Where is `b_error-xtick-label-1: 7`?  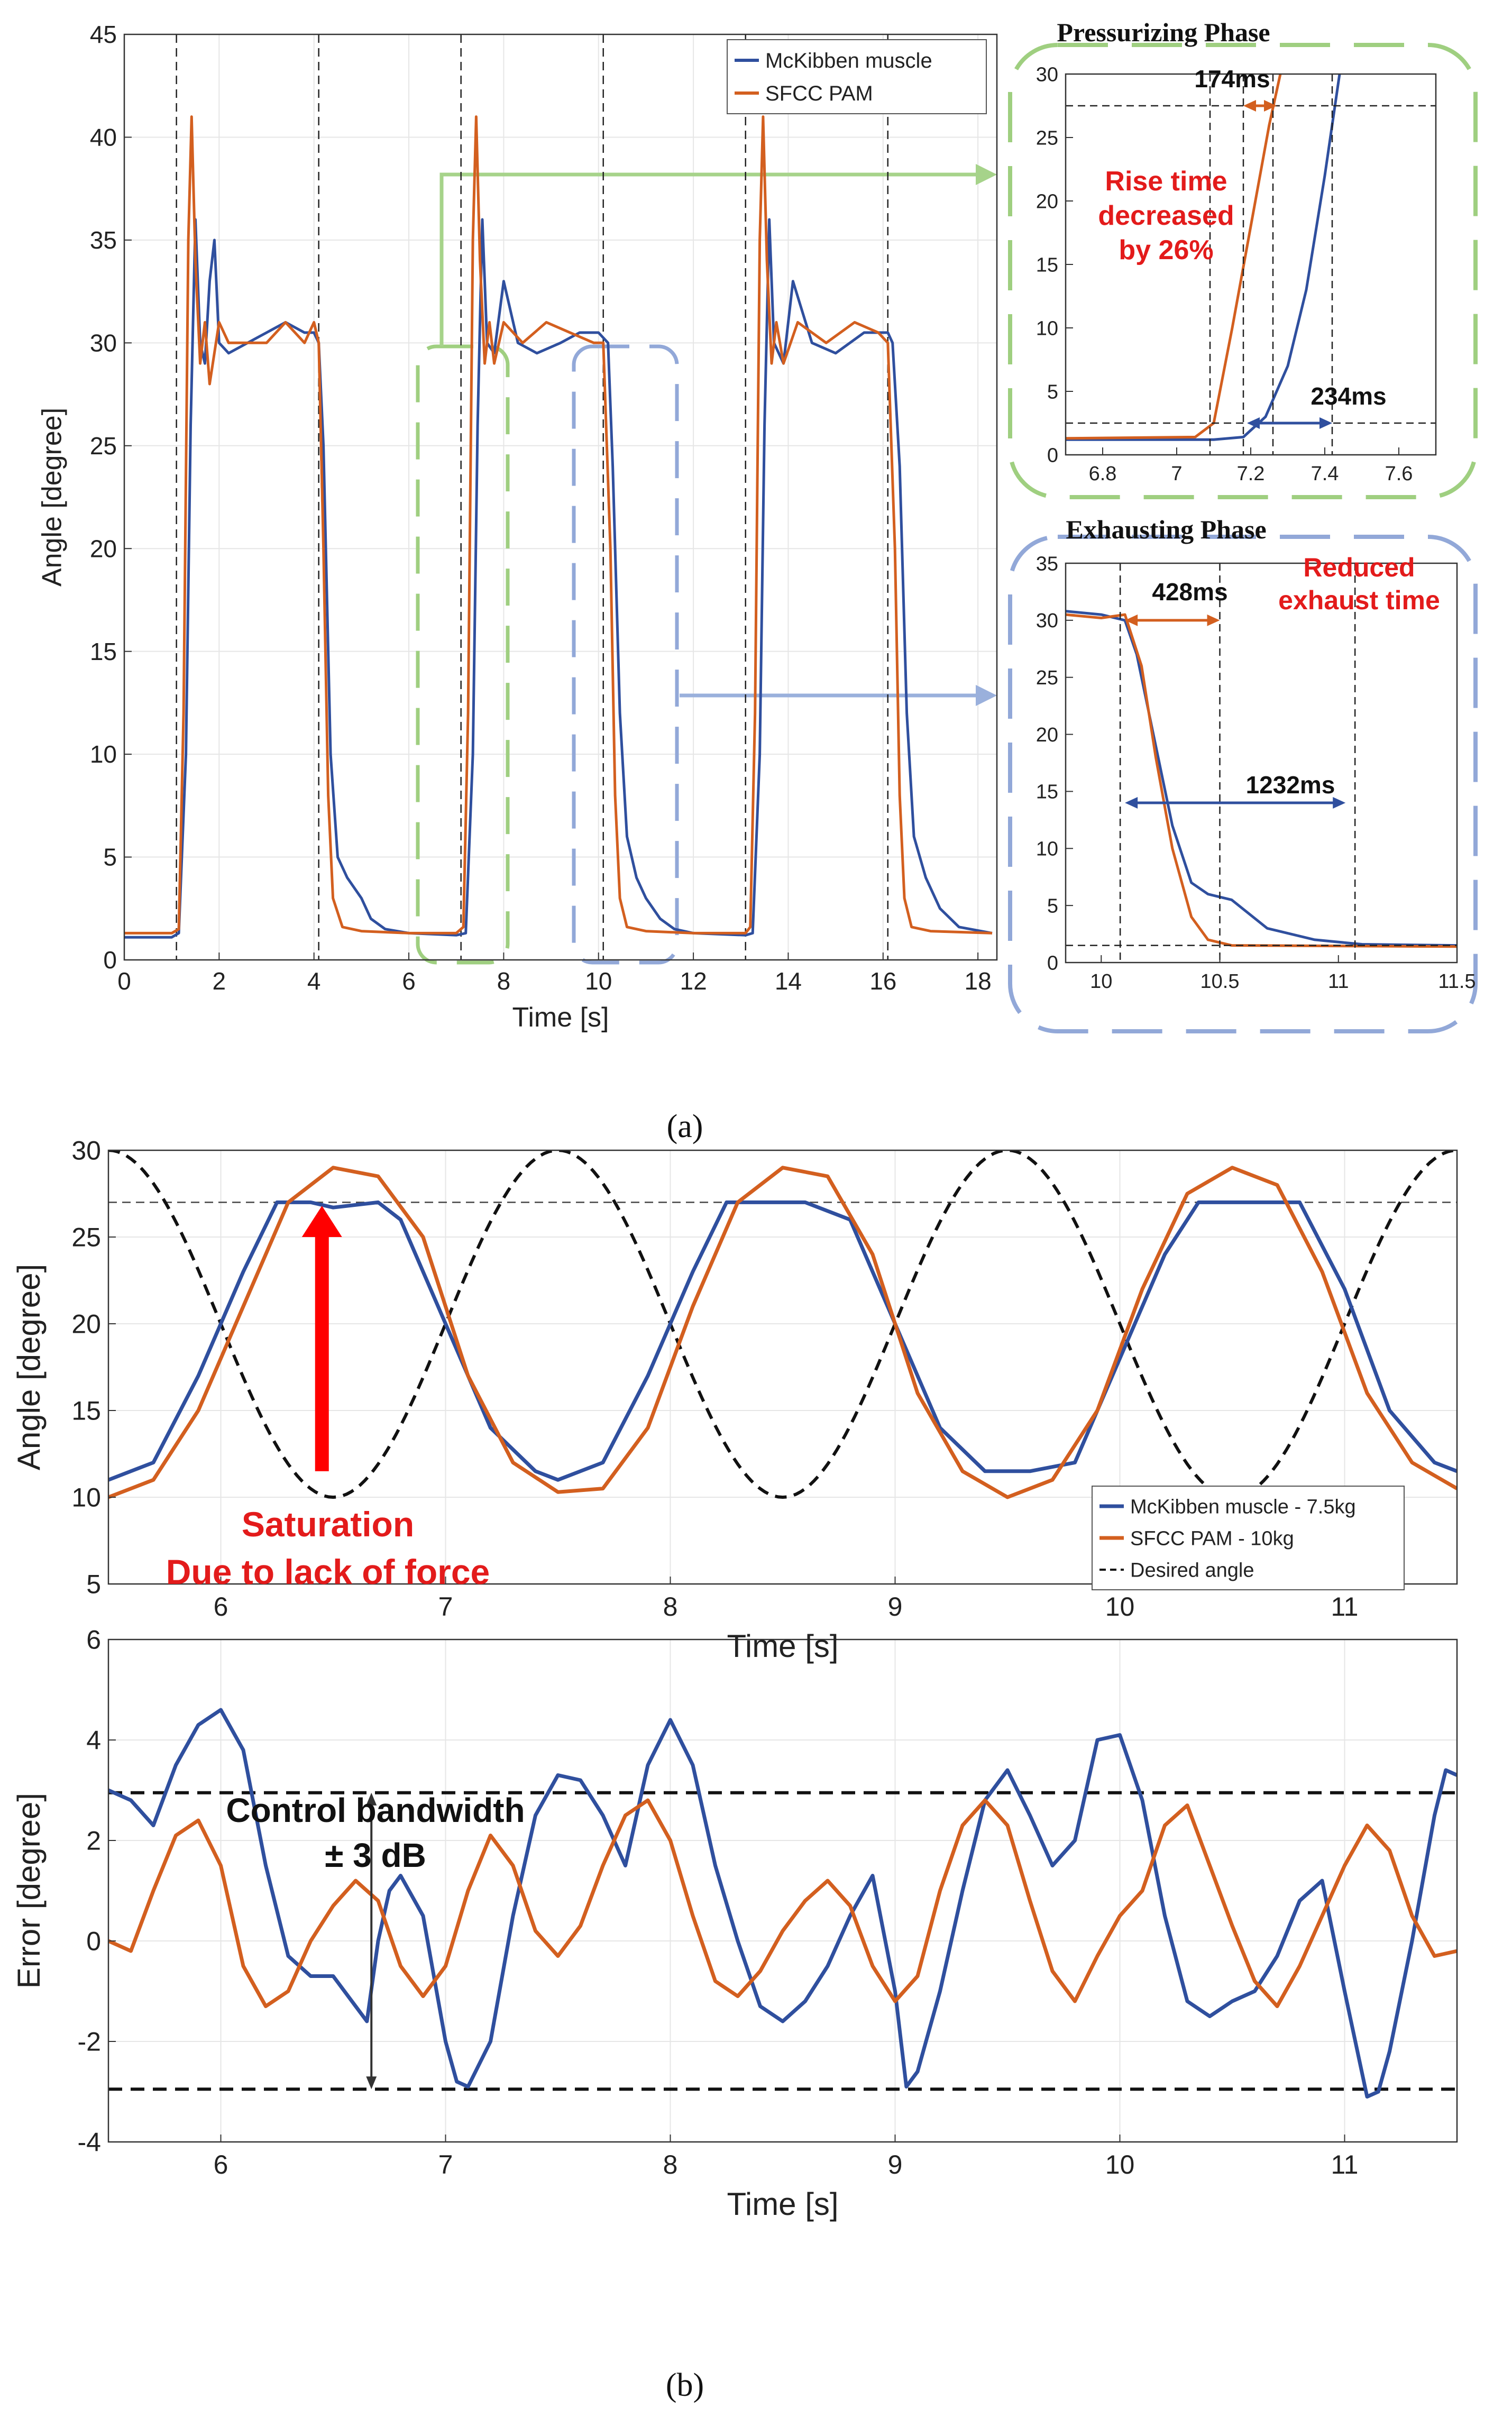
b_error-xtick-label-1: 7 is located at coordinates (445, 2165).